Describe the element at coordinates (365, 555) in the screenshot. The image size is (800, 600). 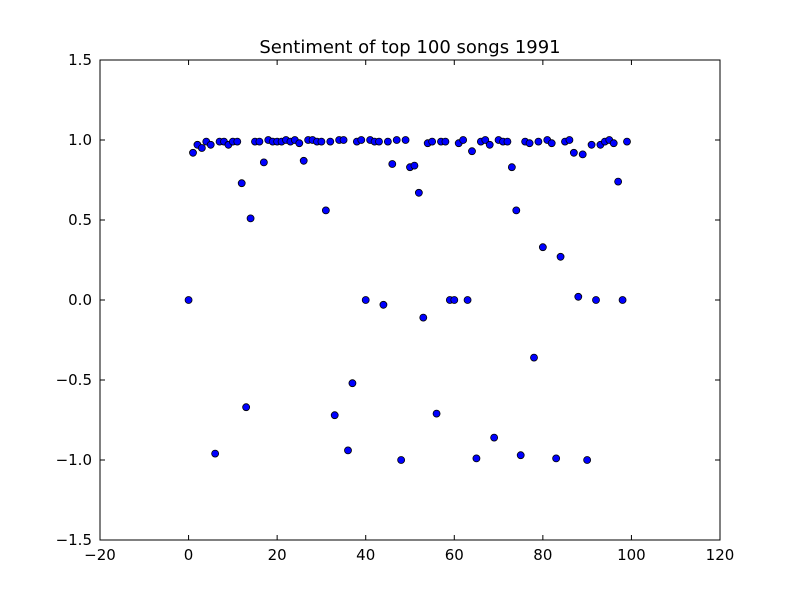
I see `x-tick-label: 40` at that location.